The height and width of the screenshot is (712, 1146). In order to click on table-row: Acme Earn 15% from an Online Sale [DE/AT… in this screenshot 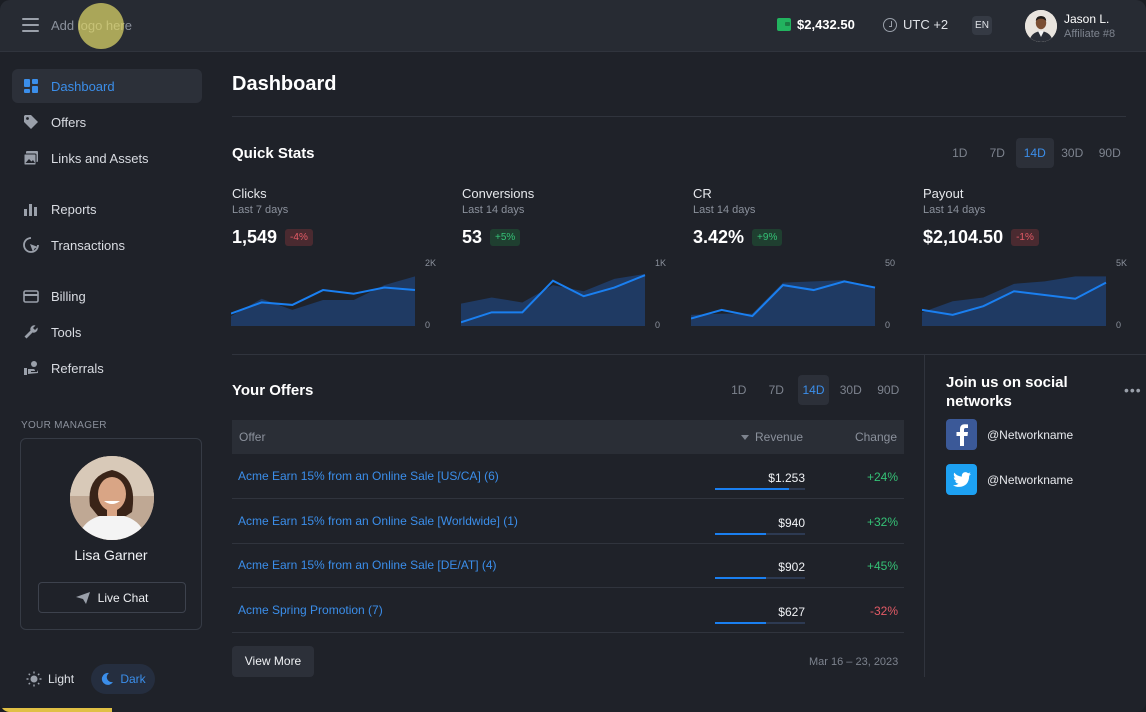, I will do `click(568, 566)`.